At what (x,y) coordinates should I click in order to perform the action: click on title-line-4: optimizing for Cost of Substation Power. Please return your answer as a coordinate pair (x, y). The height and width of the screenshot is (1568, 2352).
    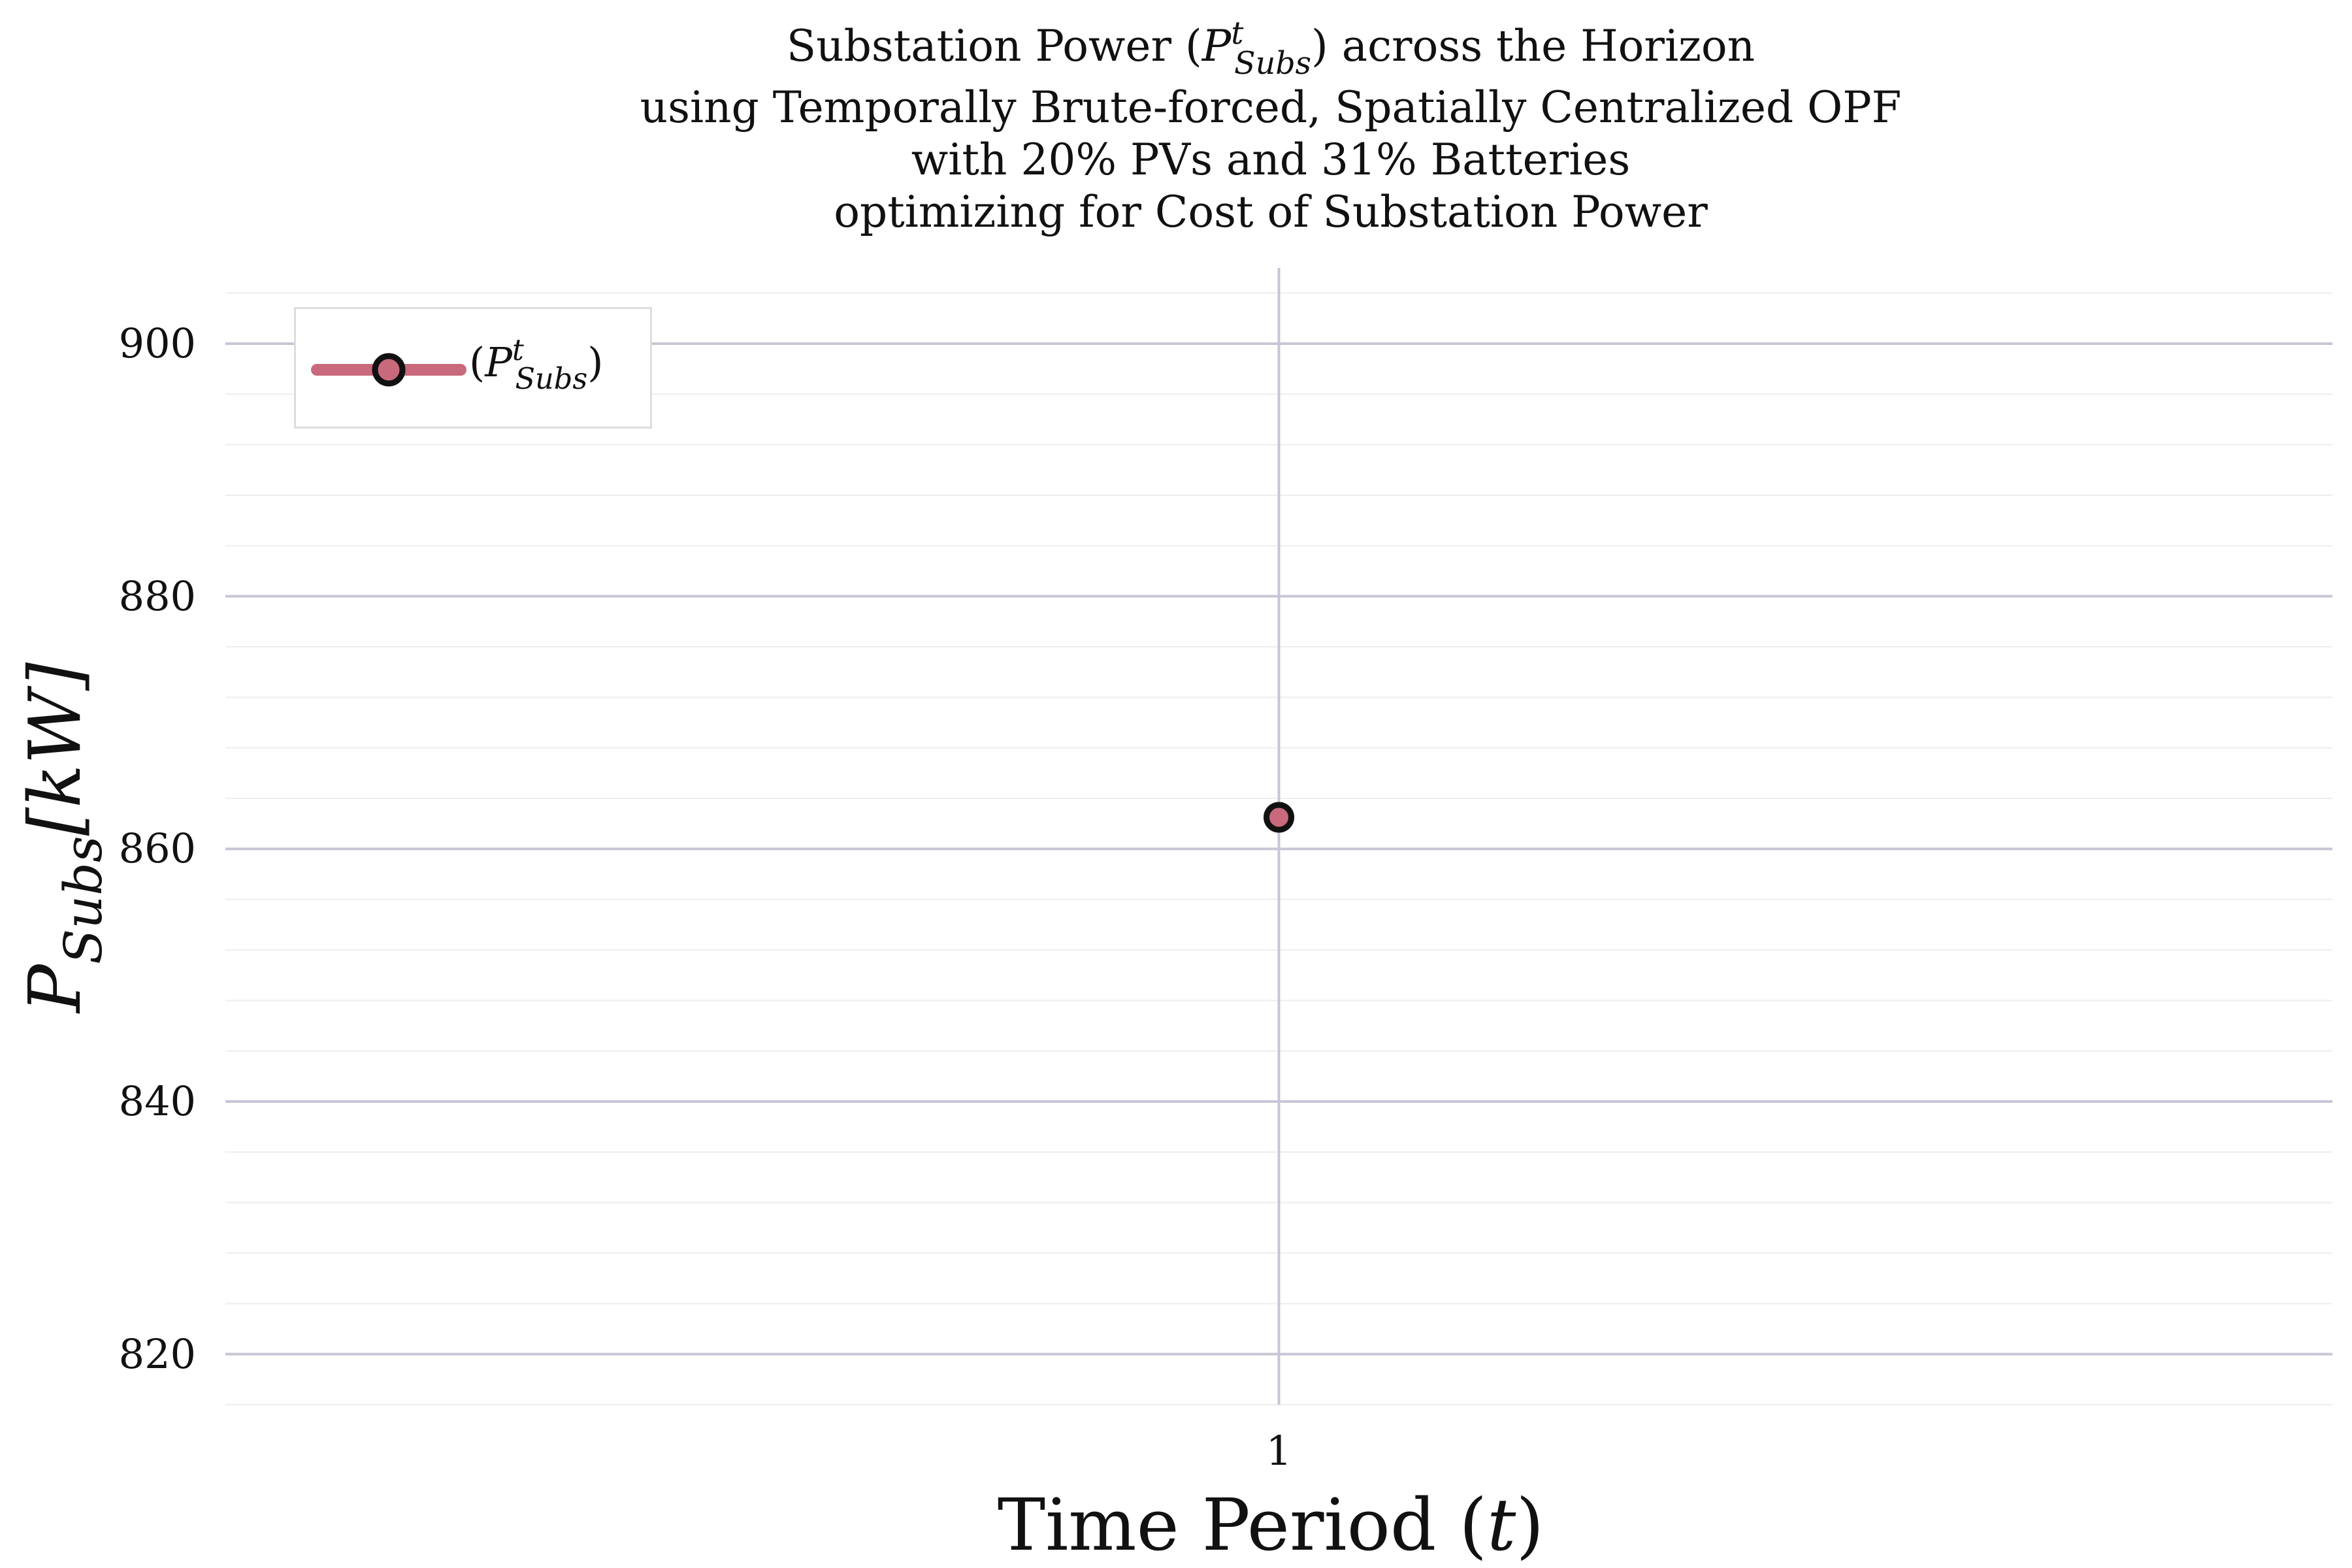
    Looking at the image, I should click on (1271, 212).